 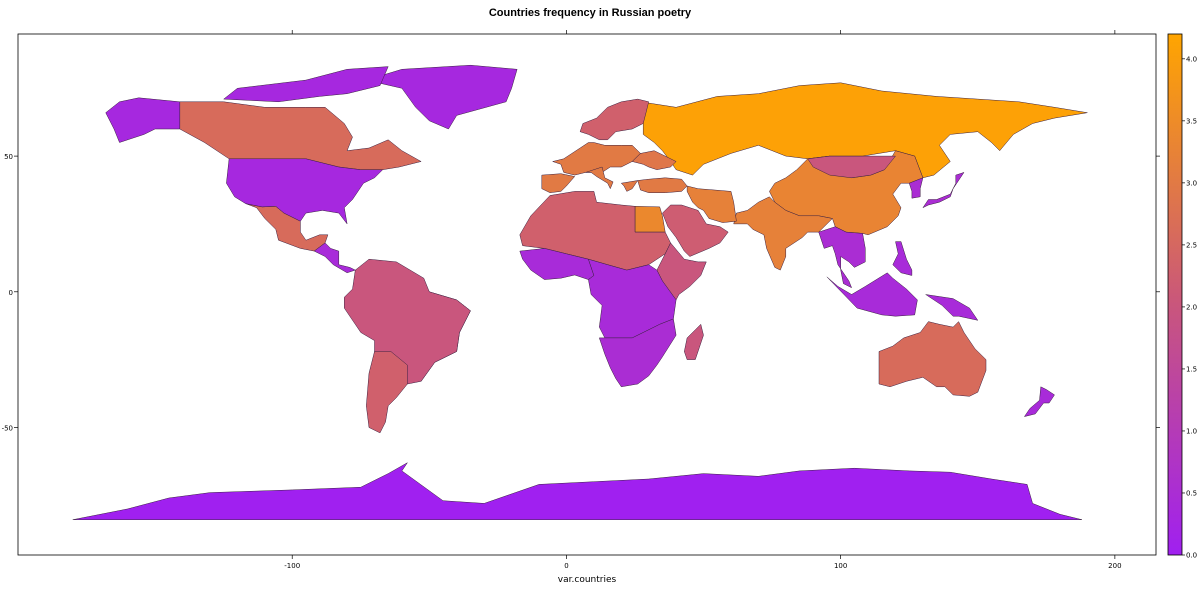 I want to click on region-mongolia, so click(x=851, y=167).